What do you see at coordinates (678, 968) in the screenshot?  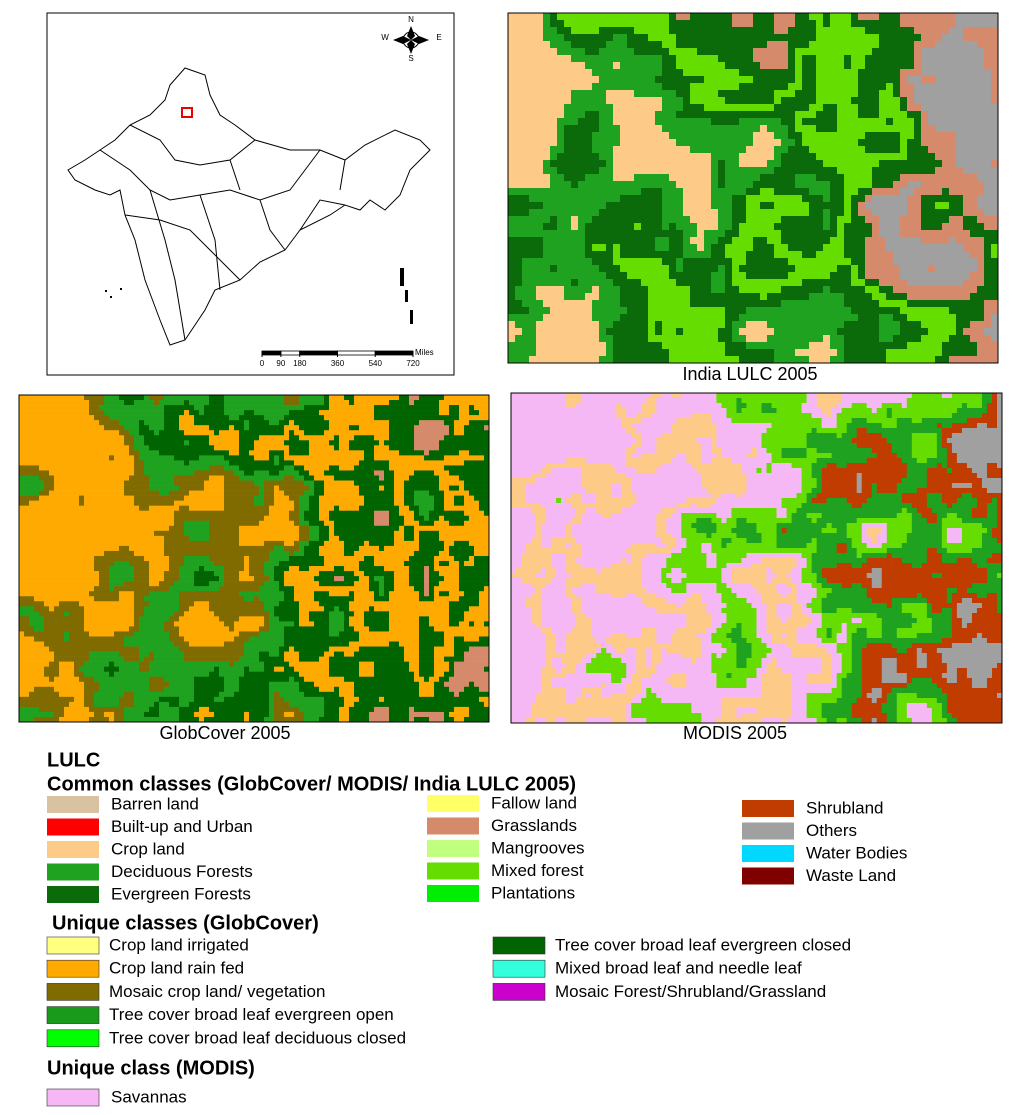 I see `legend-label: Mixed broad leaf and needle leaf` at bounding box center [678, 968].